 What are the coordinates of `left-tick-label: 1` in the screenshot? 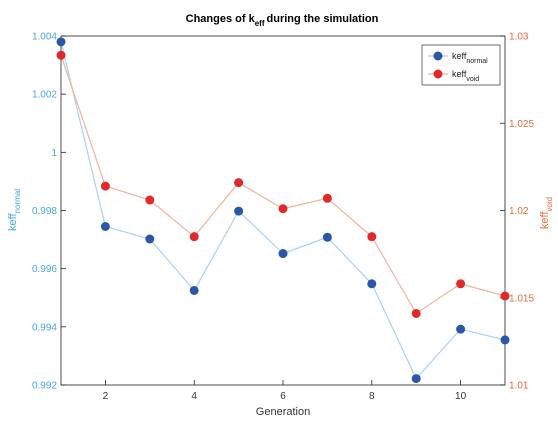 It's located at (54, 153).